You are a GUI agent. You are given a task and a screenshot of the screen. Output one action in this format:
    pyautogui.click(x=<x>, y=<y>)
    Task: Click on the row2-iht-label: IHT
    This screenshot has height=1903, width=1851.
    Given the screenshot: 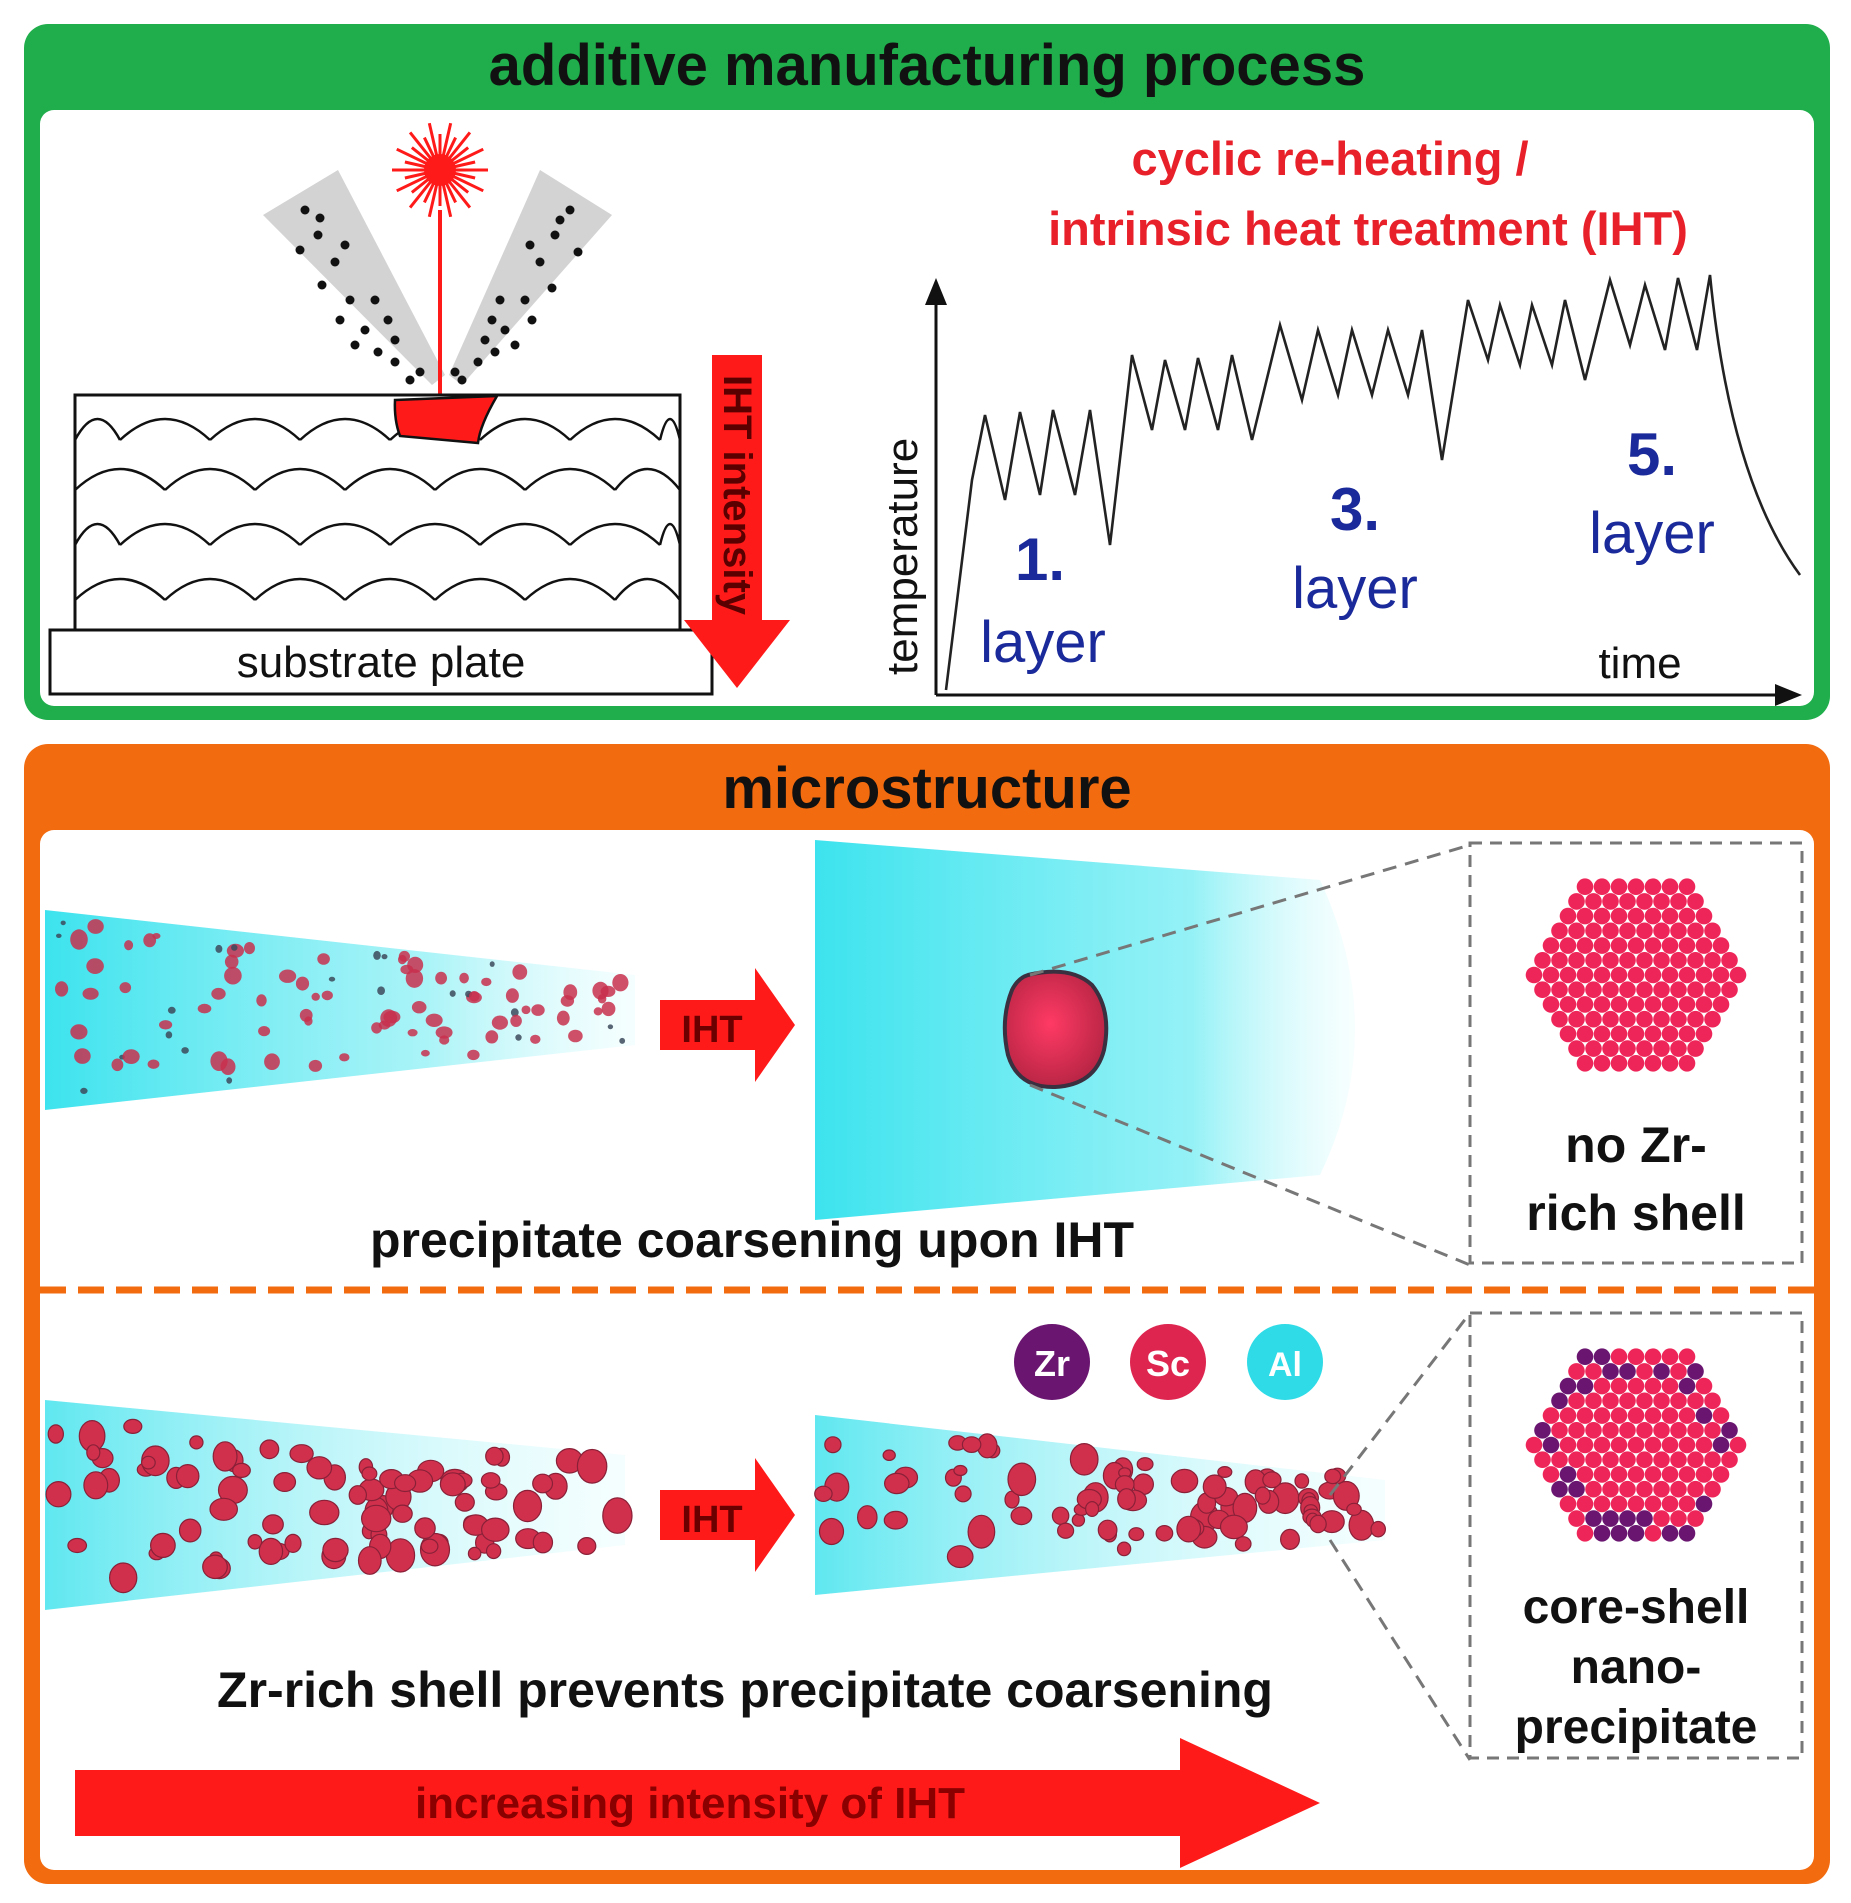 What is the action you would take?
    pyautogui.click(x=711, y=1520)
    